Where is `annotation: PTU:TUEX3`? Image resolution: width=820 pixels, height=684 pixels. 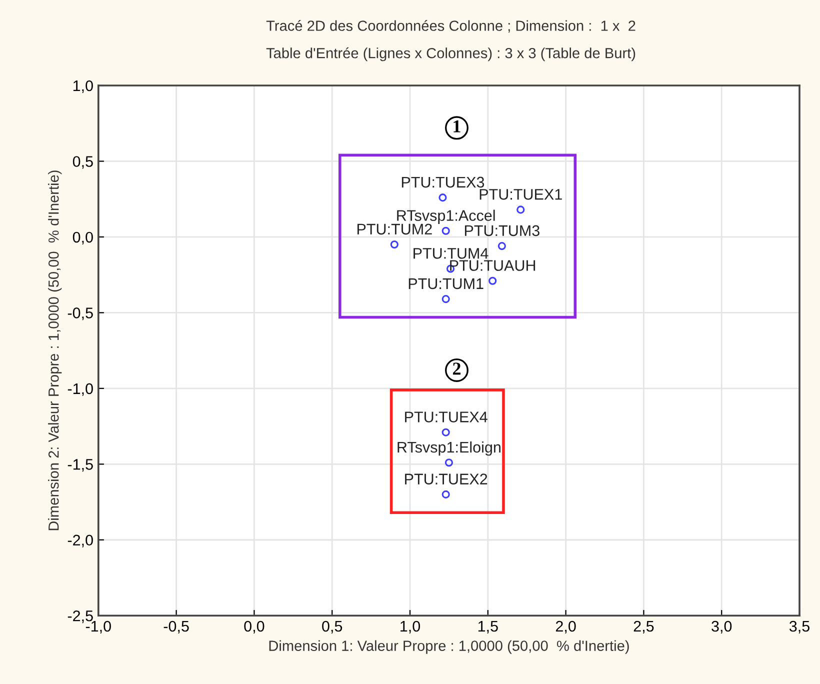 annotation: PTU:TUEX3 is located at coordinates (443, 182).